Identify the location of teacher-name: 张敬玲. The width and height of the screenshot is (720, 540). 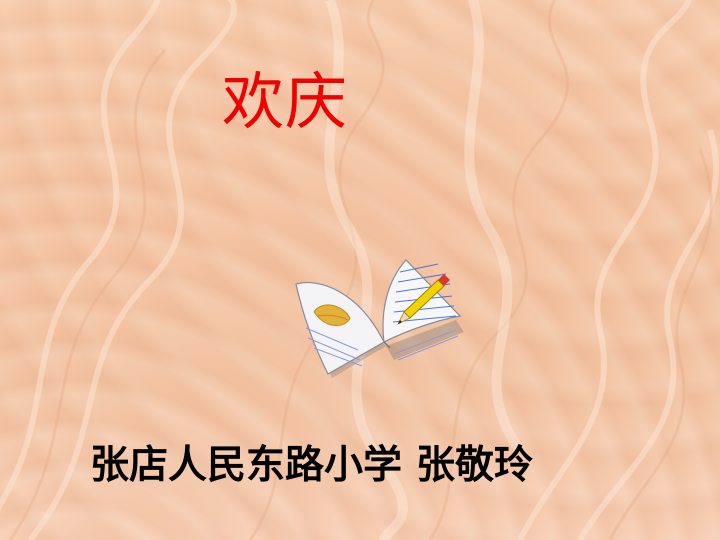
(475, 465).